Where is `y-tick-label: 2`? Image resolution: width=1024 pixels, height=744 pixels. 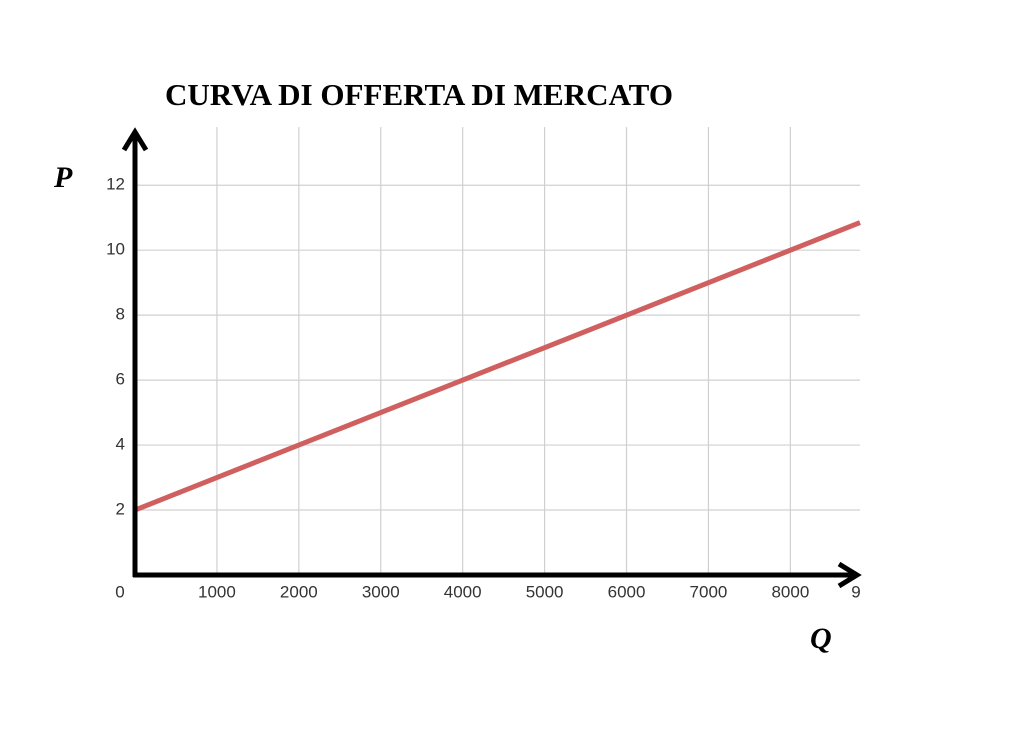
y-tick-label: 2 is located at coordinates (120, 509).